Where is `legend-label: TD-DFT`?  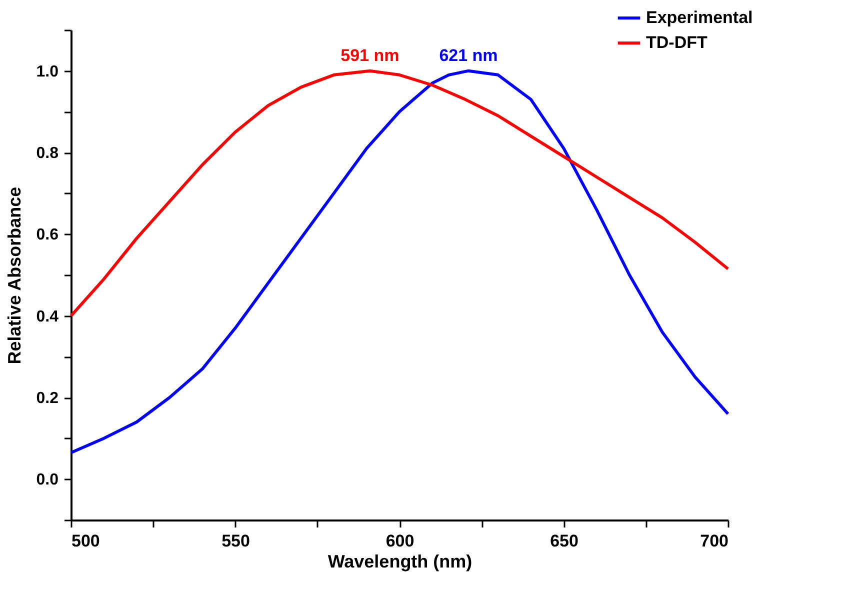 legend-label: TD-DFT is located at coordinates (677, 42).